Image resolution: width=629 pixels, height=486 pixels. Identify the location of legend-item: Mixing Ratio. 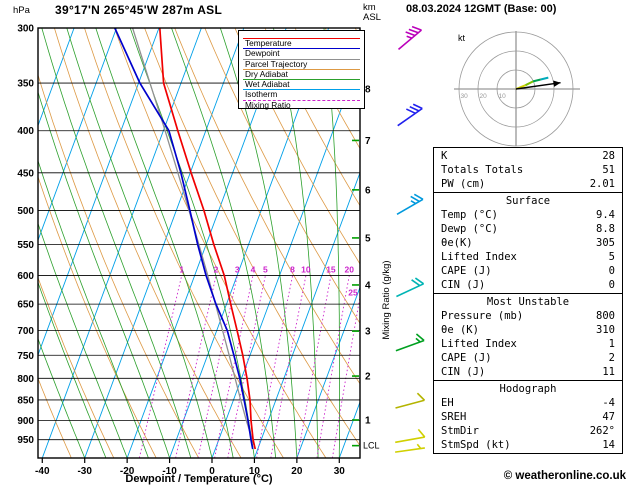
(301, 102).